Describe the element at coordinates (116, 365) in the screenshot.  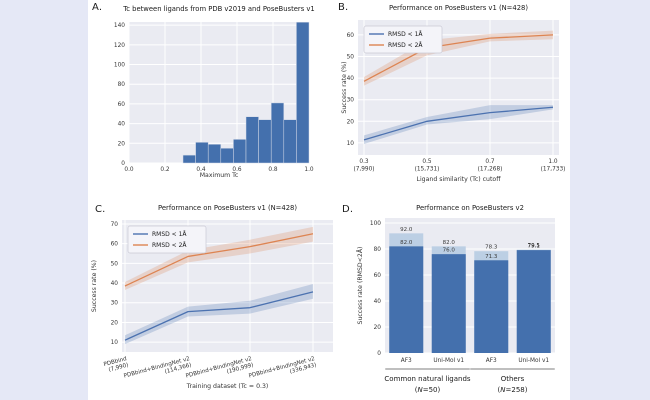
I see `svg-text: PDBbind(7,990)` at that location.